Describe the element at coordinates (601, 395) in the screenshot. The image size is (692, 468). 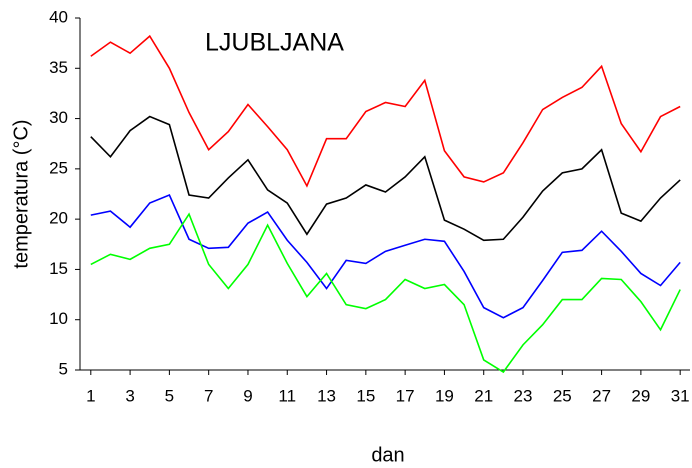
I see `x-tick-label: 27` at that location.